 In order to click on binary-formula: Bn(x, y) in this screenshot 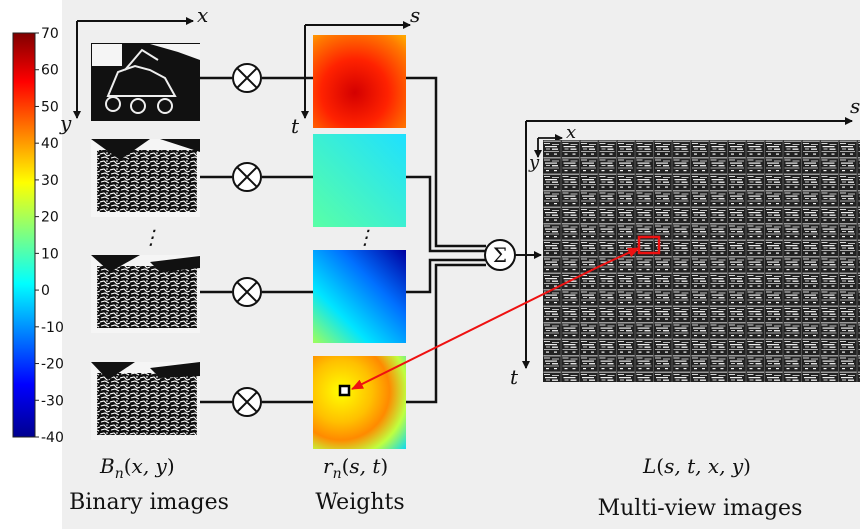, I will do `click(137, 468)`.